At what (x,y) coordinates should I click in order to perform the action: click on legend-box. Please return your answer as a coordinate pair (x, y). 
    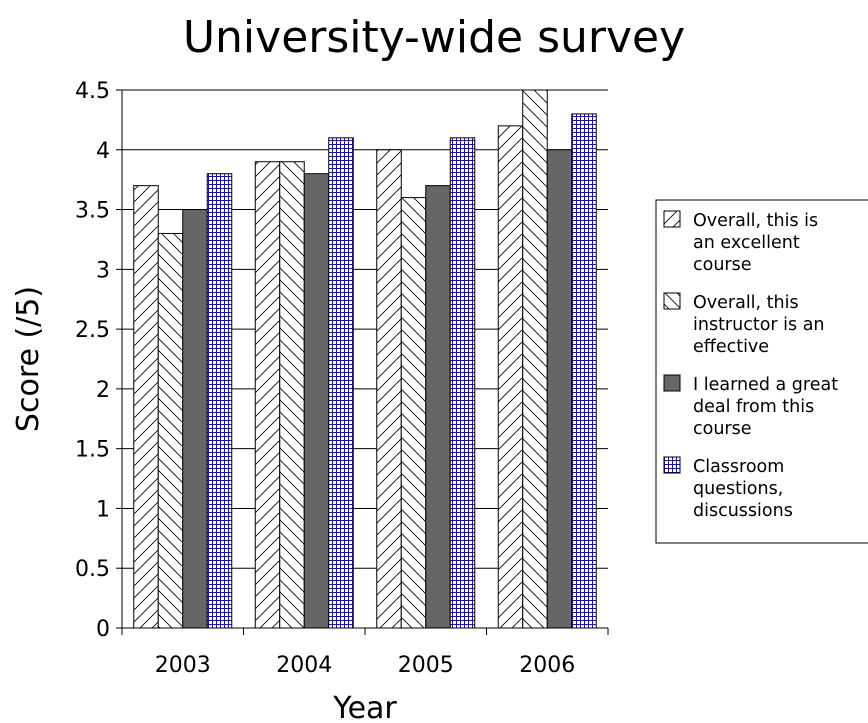
    Looking at the image, I should click on (761, 371).